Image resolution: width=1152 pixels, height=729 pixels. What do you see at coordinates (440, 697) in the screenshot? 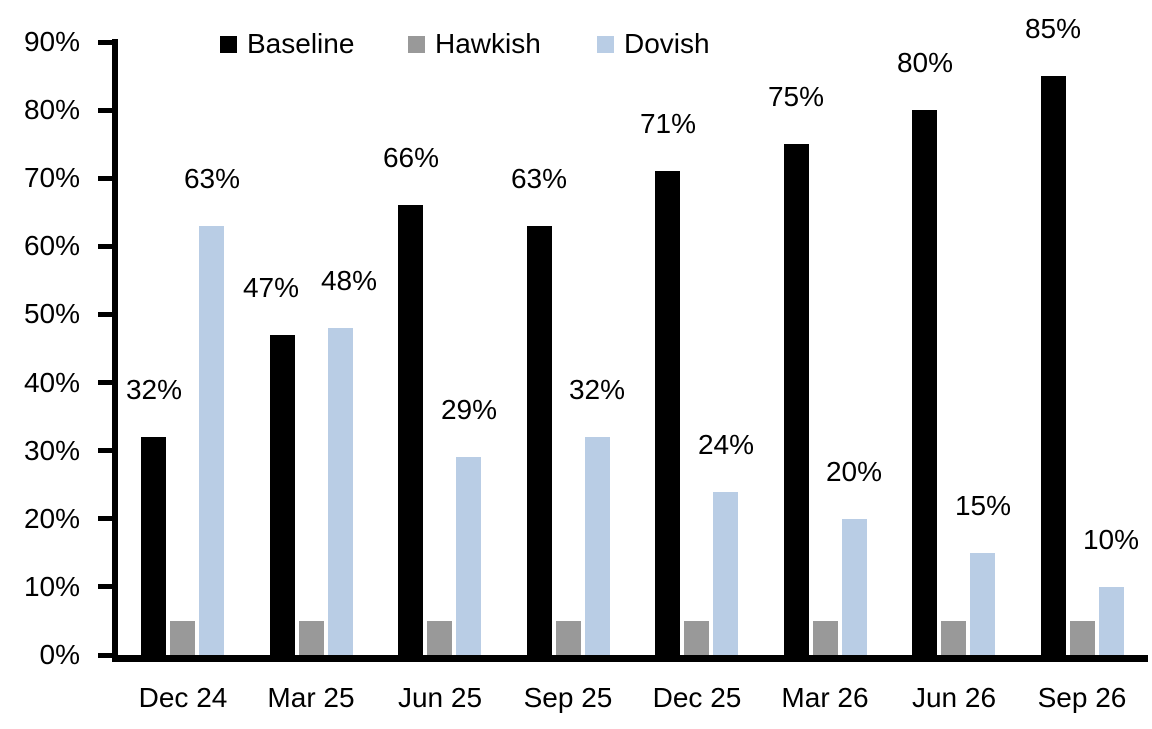
I see `x-tick-label: Jun 25` at bounding box center [440, 697].